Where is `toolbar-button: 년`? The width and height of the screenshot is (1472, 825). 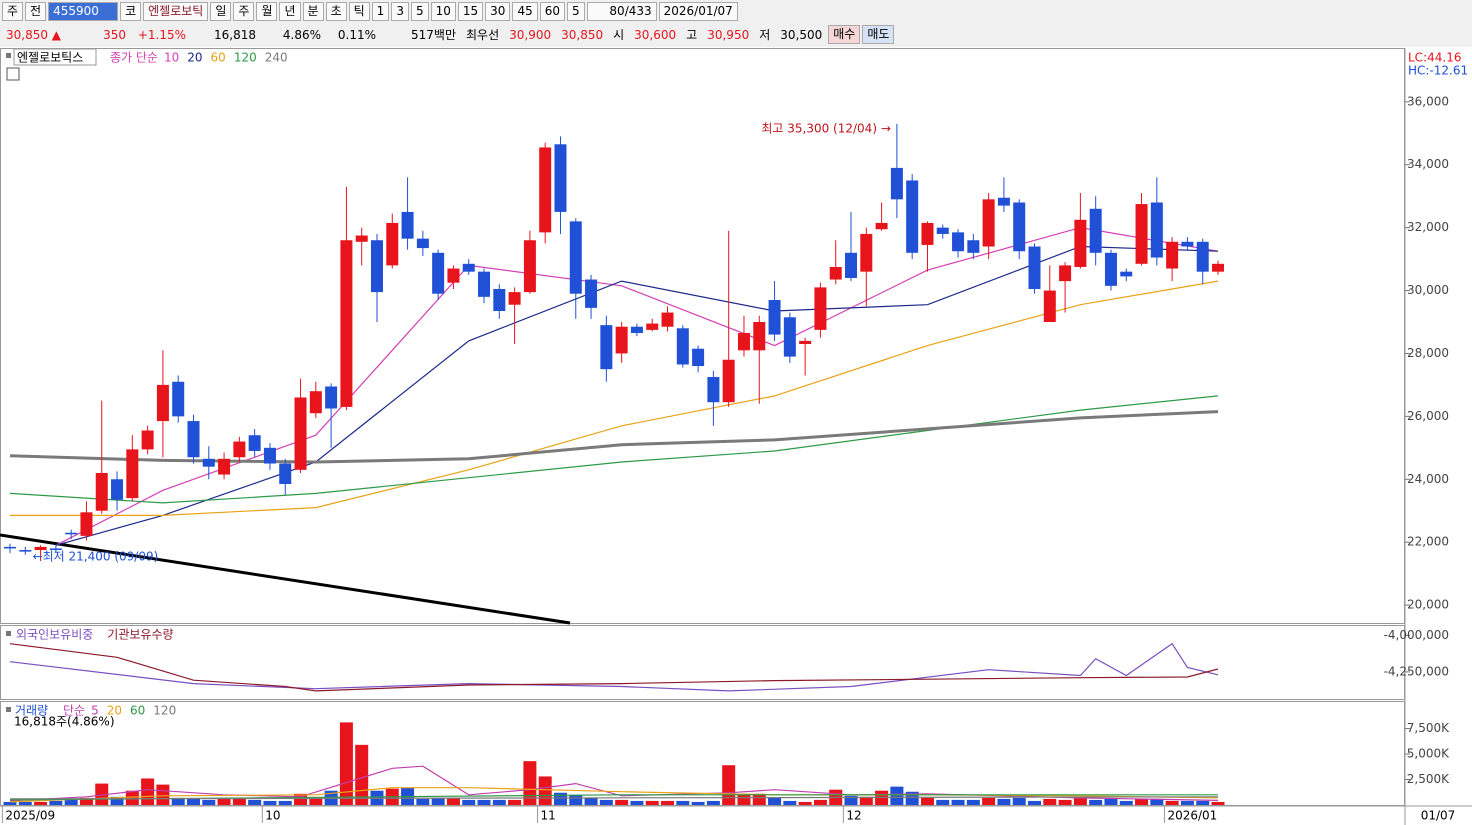
toolbar-button: 년 is located at coordinates (290, 11).